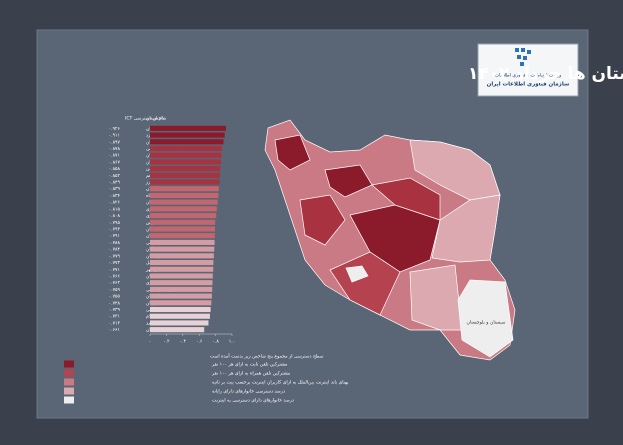  What do you see at coordinates (115, 203) in the screenshot?
I see `value-label: ۰.۸۲۶` at bounding box center [115, 203].